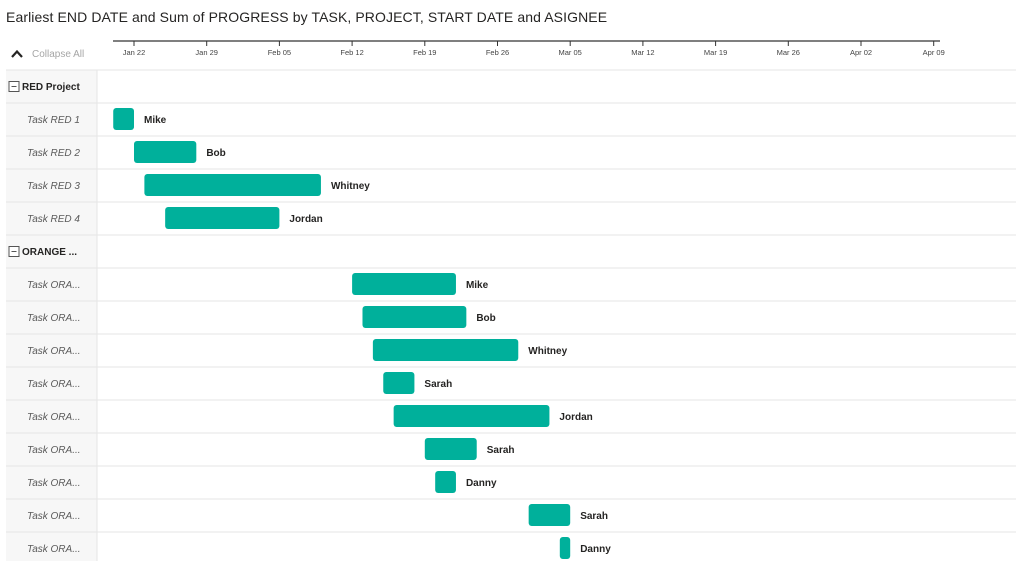 The height and width of the screenshot is (561, 1024). I want to click on group-label: RED Project, so click(51, 87).